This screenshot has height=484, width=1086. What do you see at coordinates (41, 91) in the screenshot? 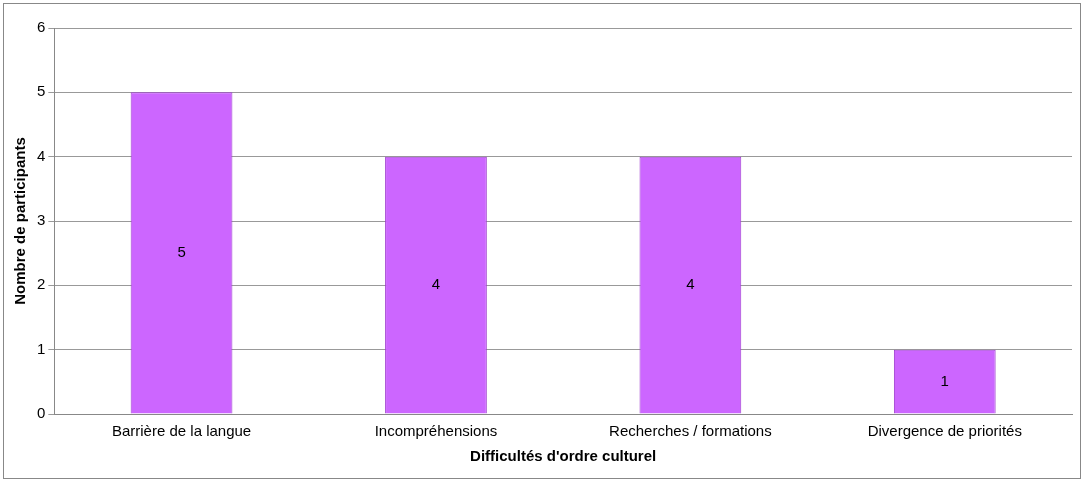
I see `y-tick-label: 5` at bounding box center [41, 91].